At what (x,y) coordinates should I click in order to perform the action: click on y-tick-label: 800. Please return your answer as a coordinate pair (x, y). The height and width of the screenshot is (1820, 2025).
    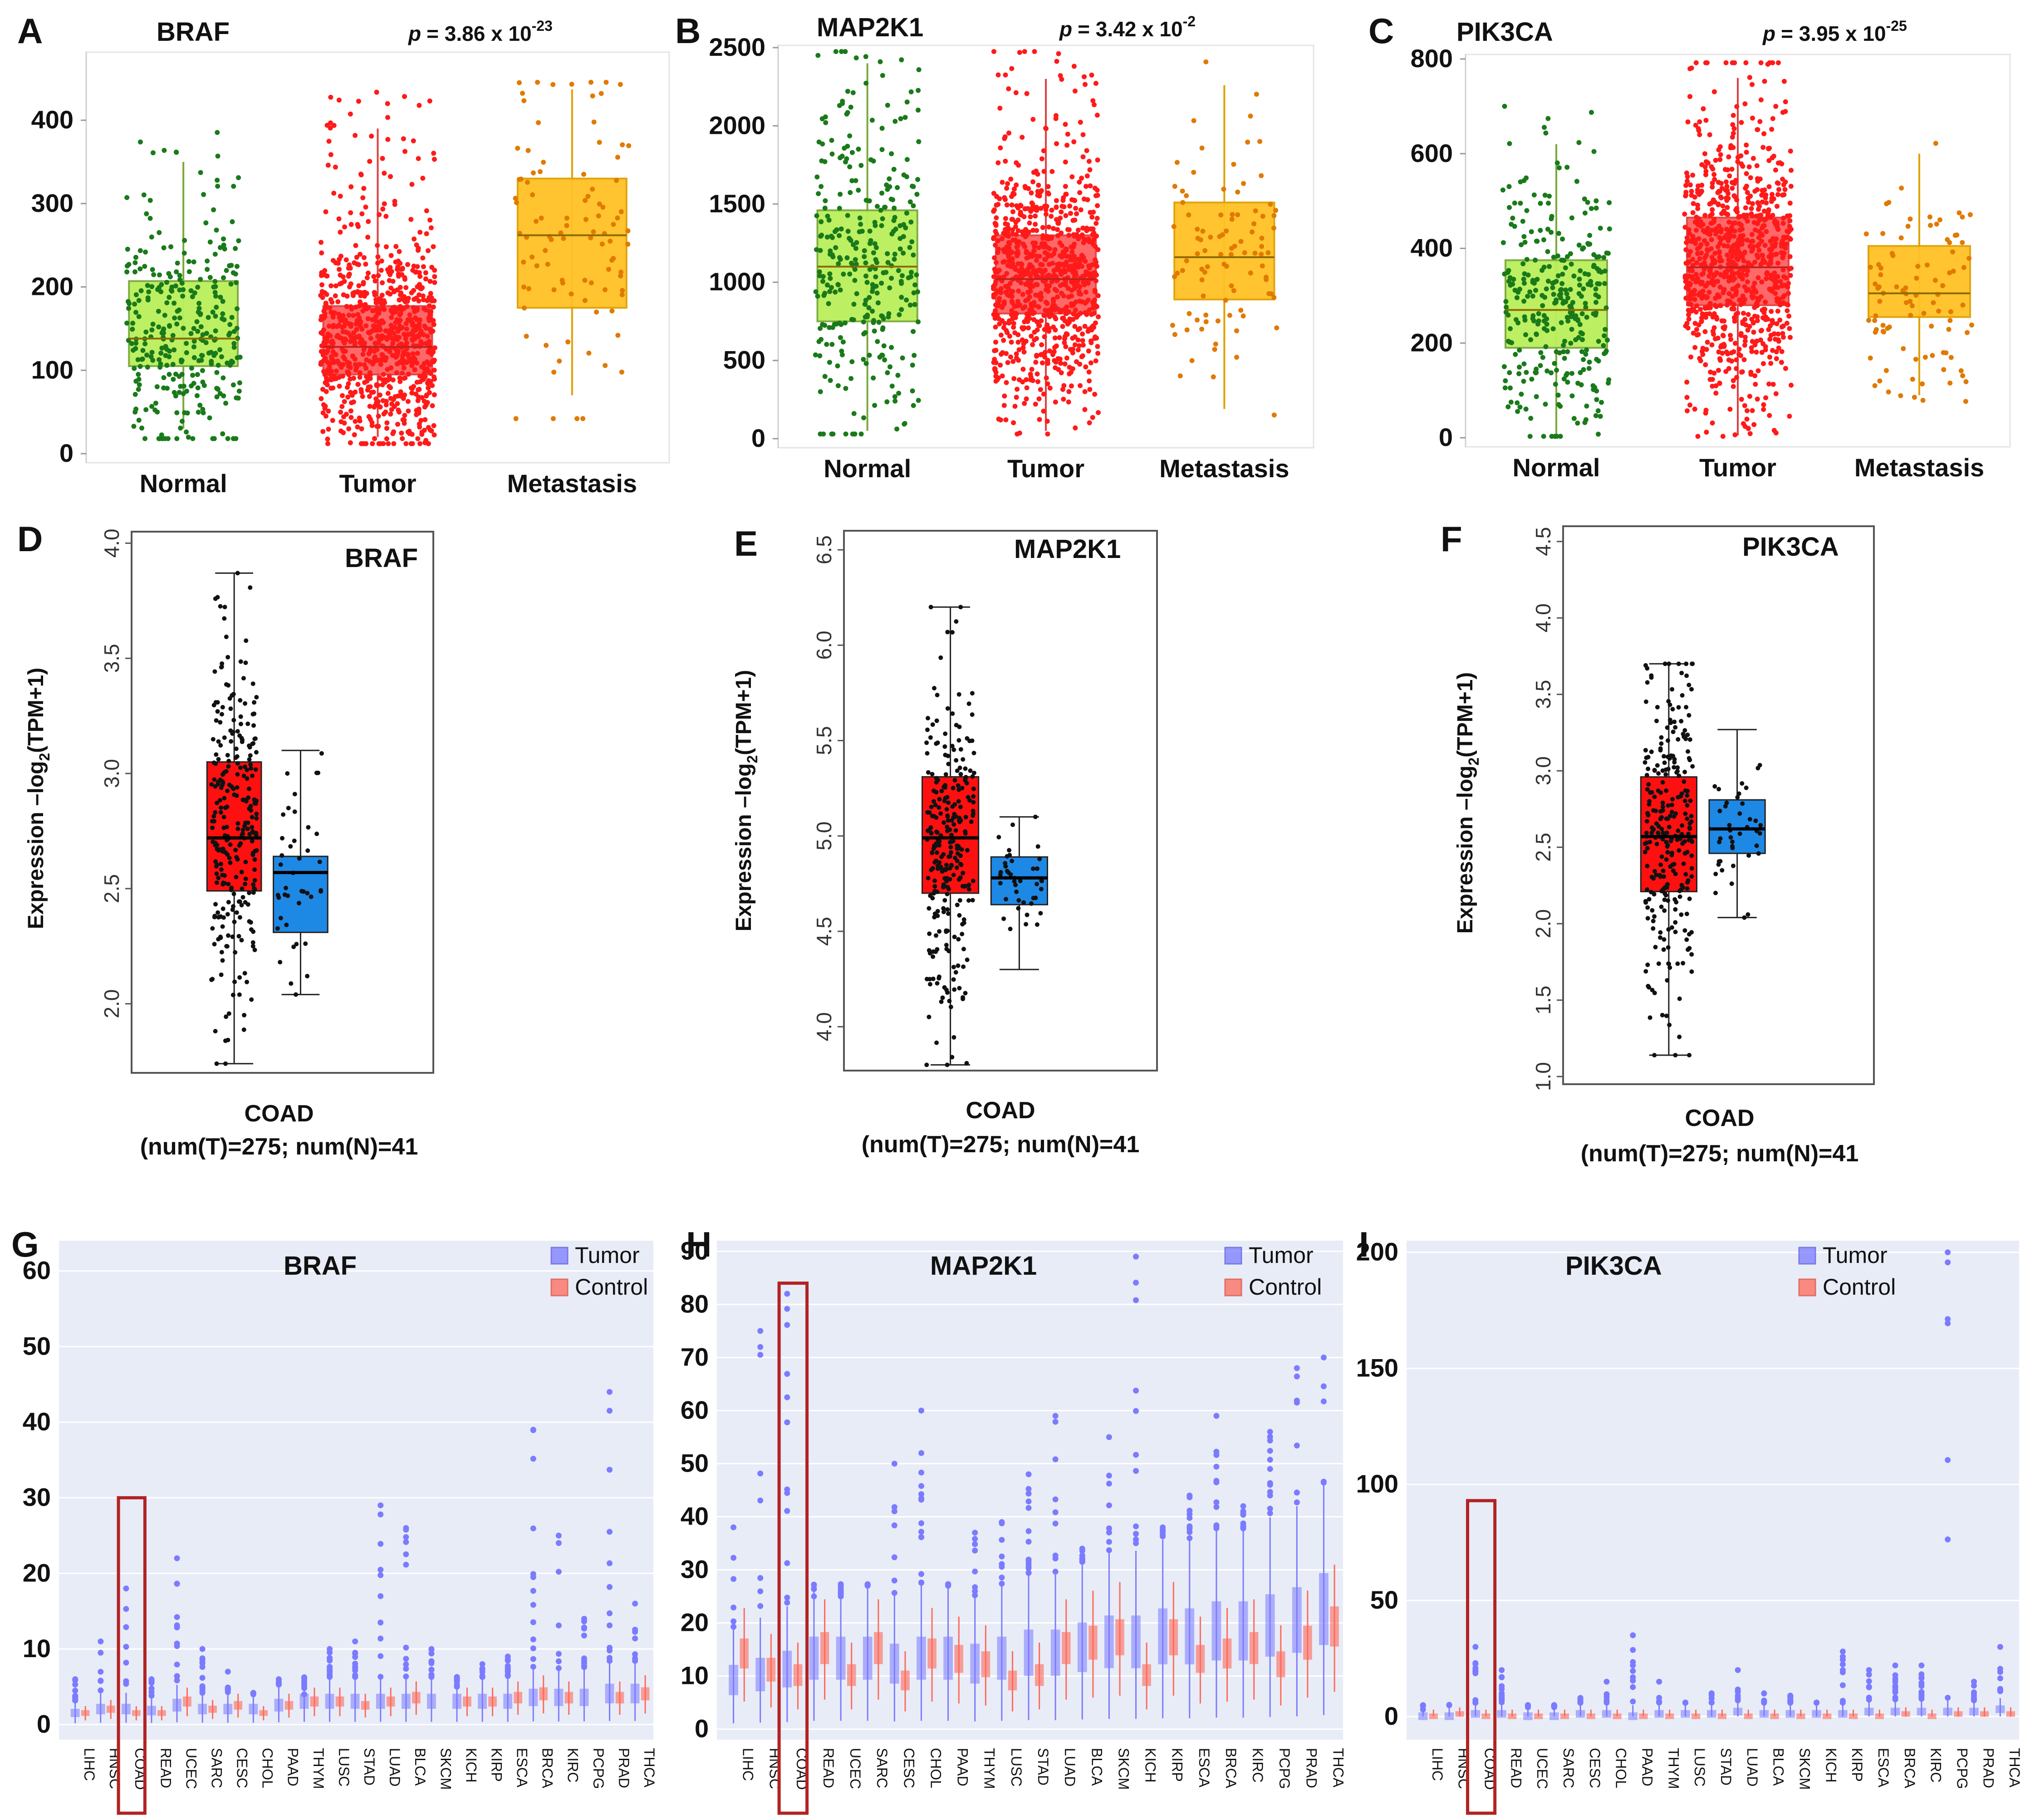
    Looking at the image, I should click on (1432, 58).